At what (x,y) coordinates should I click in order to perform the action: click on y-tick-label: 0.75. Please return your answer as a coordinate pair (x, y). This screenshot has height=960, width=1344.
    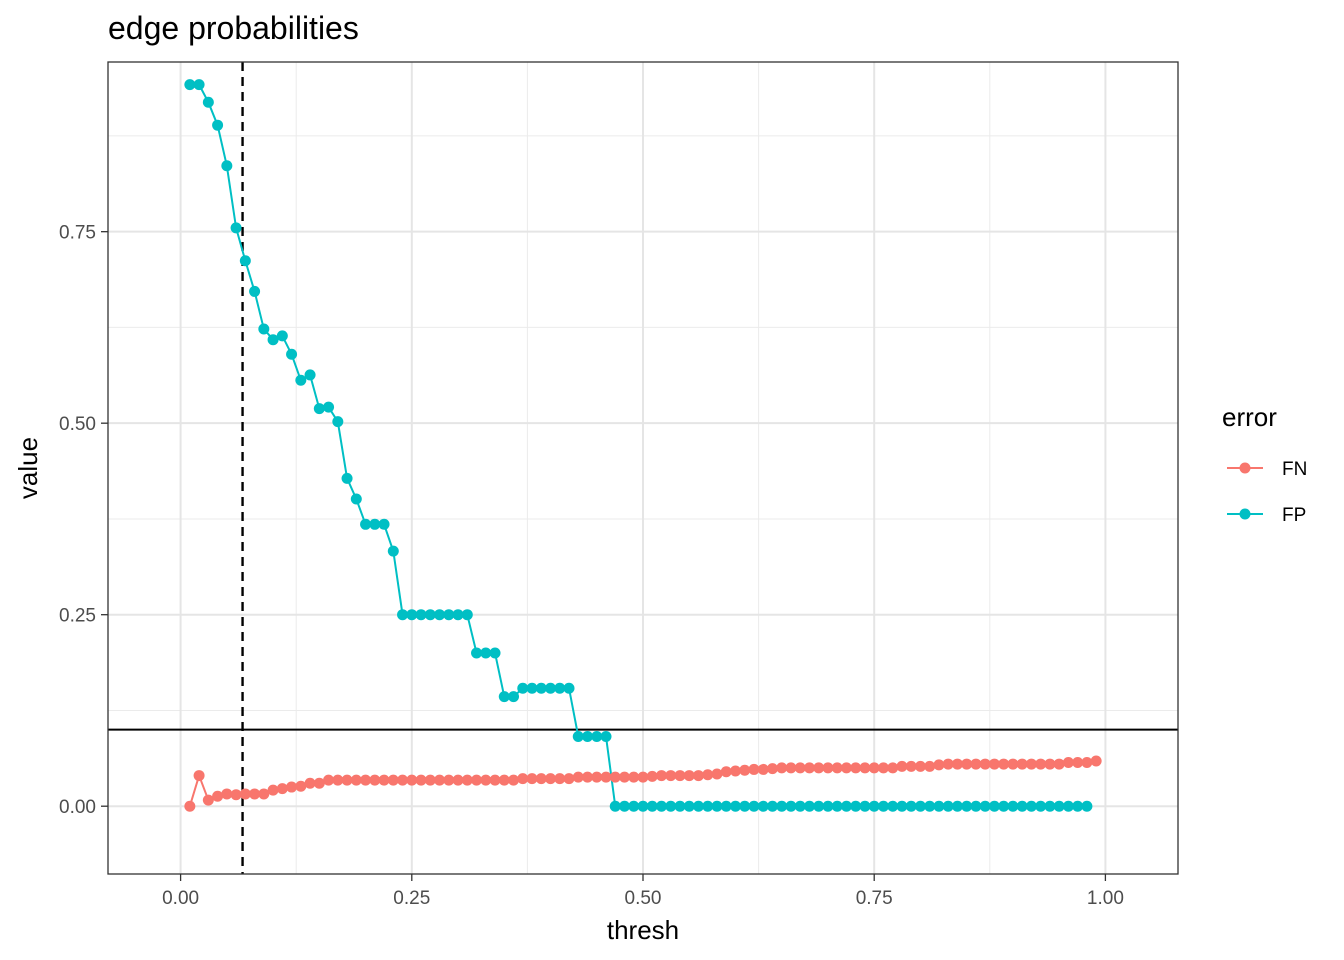
    Looking at the image, I should click on (77, 233).